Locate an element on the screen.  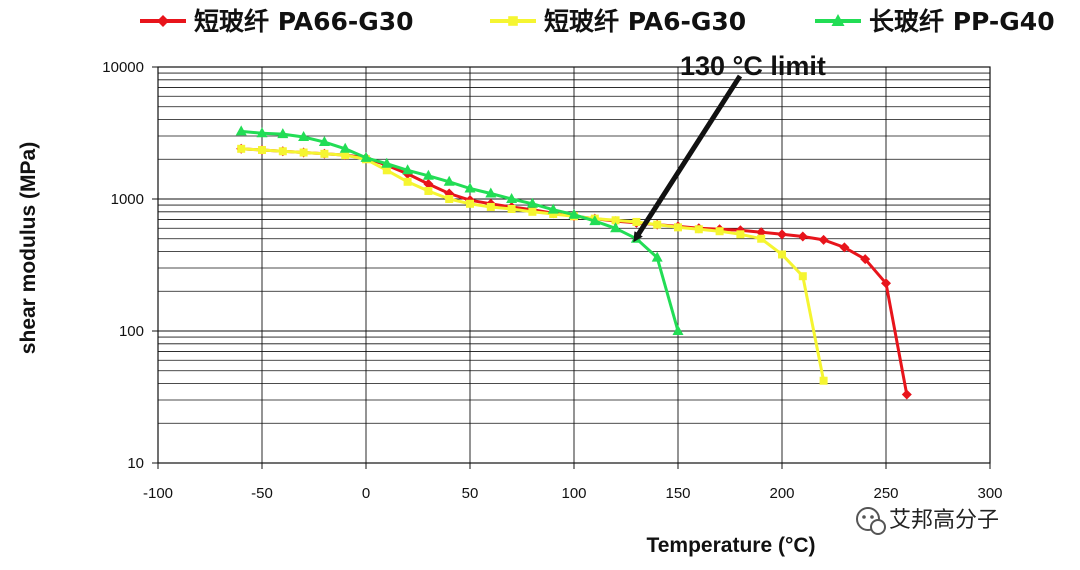
annotation-text: 130 °C limit is located at coordinates (753, 66).